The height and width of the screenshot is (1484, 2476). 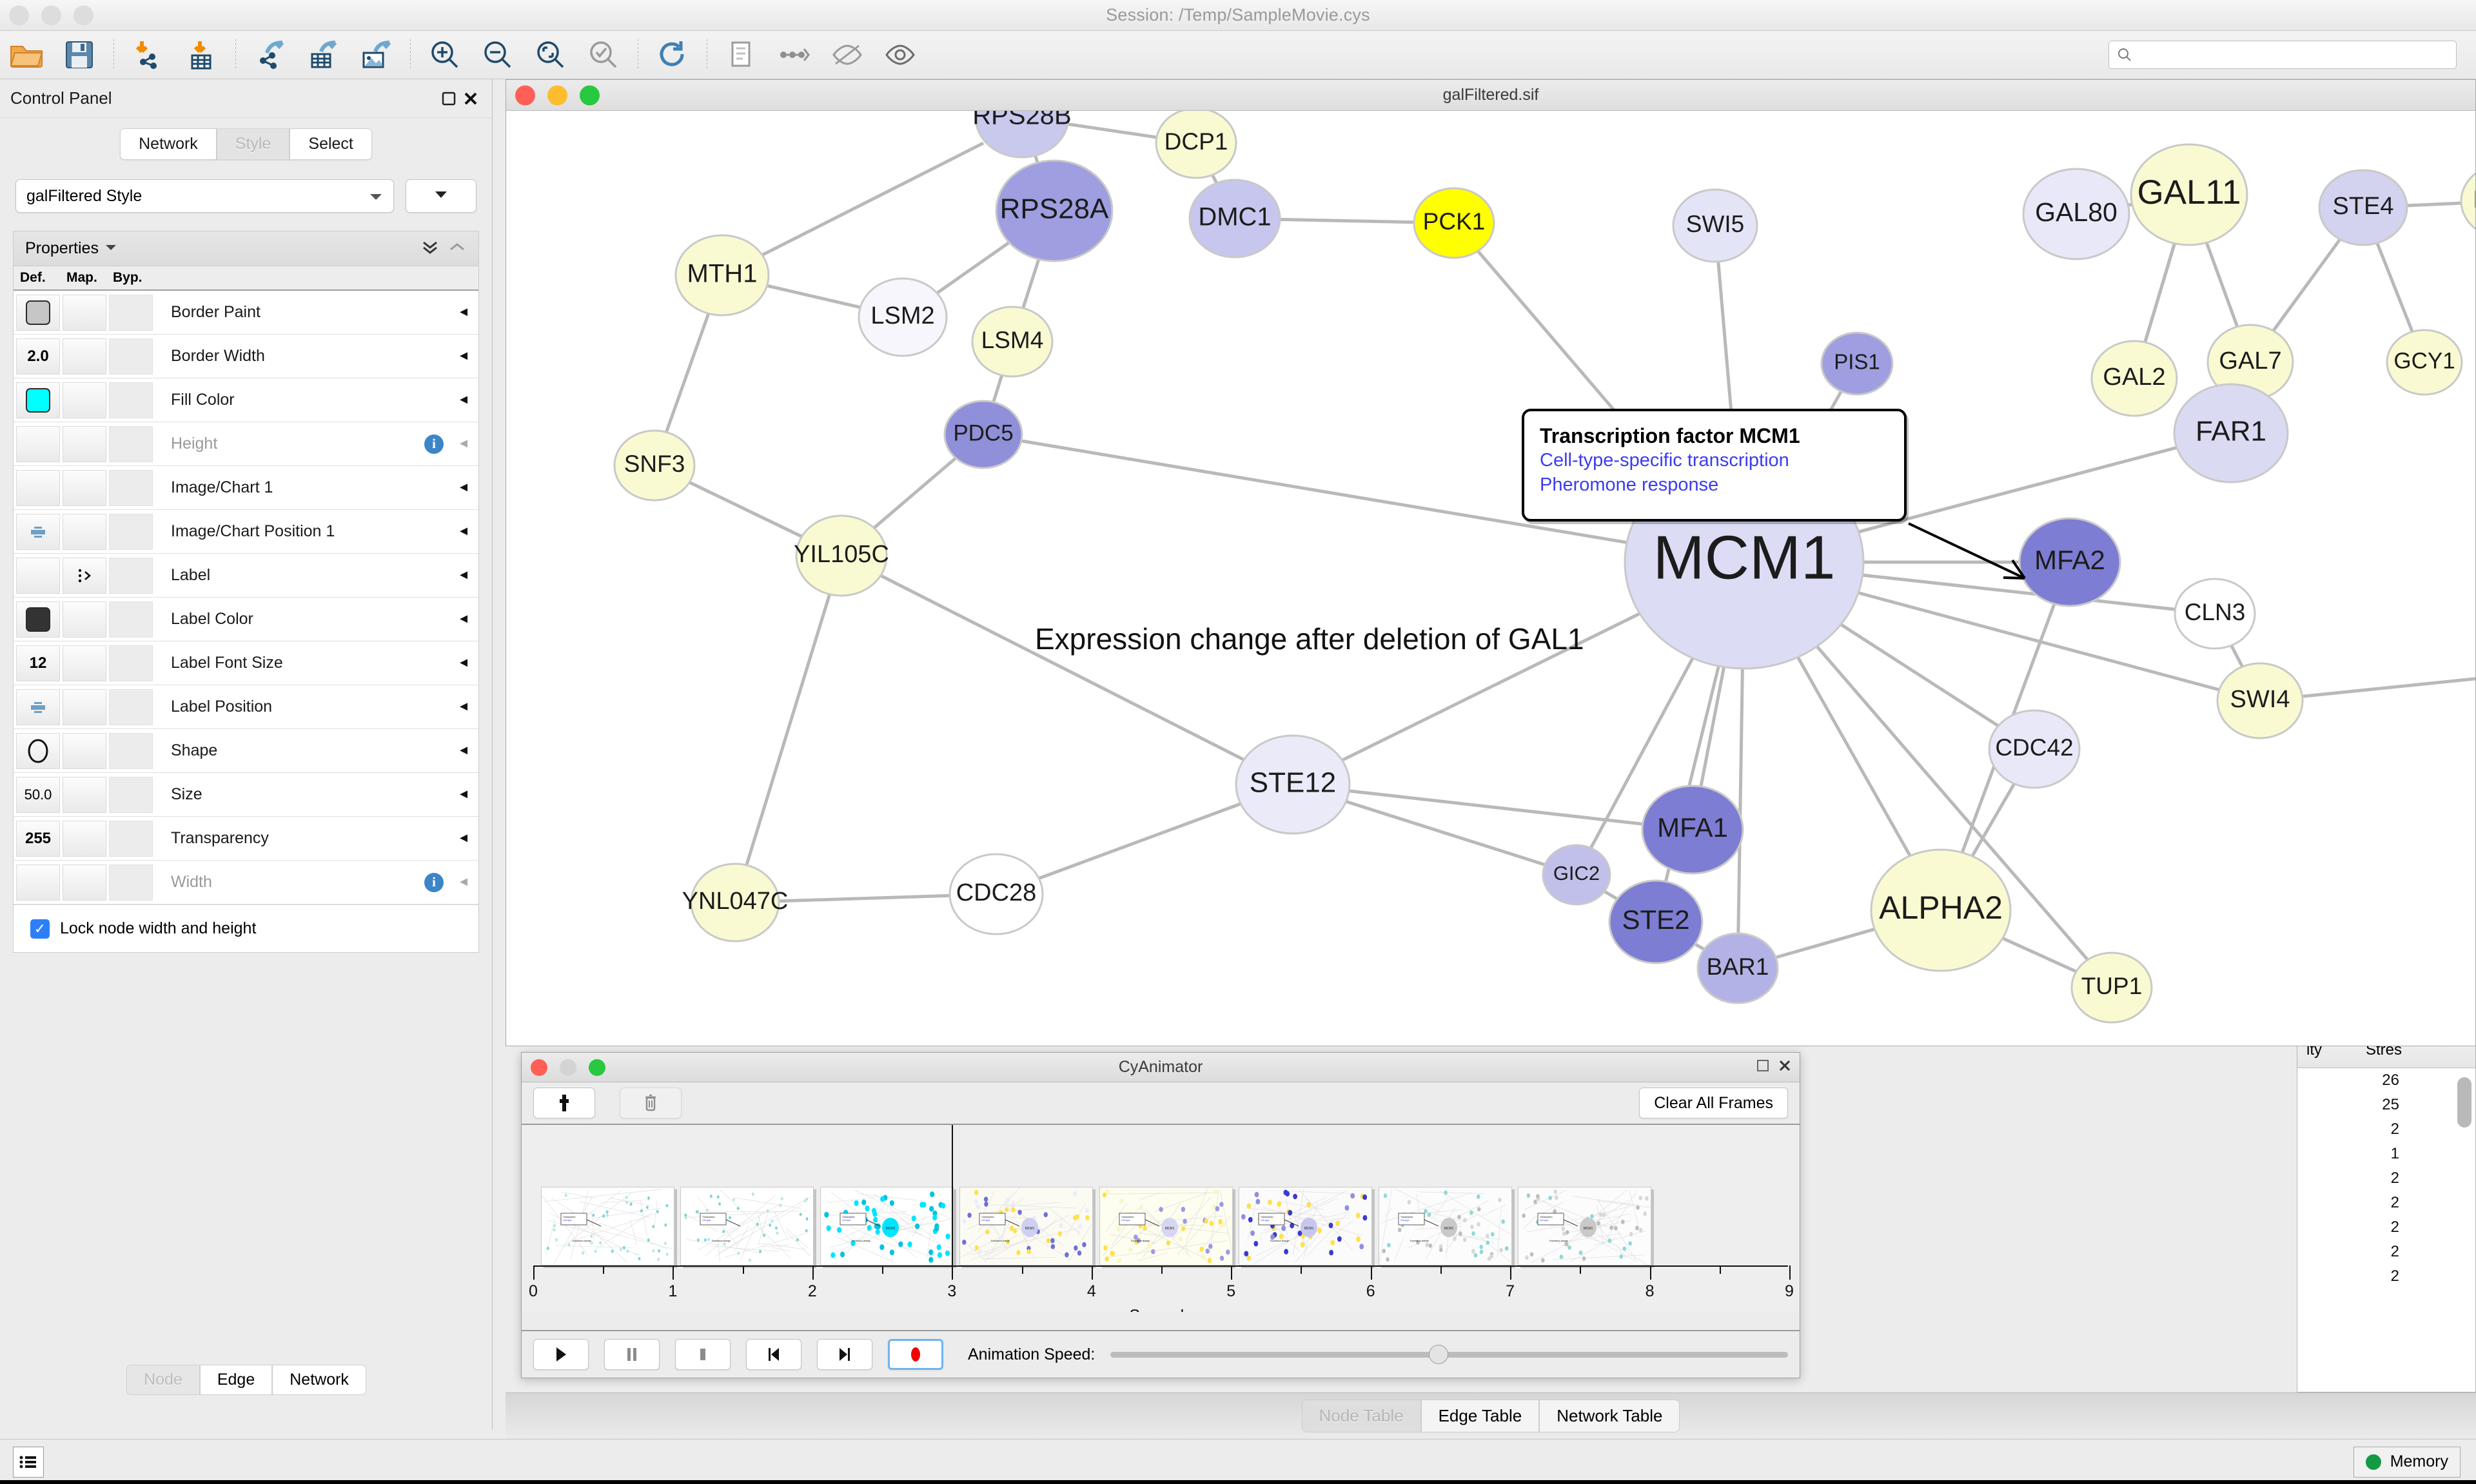 What do you see at coordinates (1234, 219) in the screenshot?
I see `network-node: DMC1` at bounding box center [1234, 219].